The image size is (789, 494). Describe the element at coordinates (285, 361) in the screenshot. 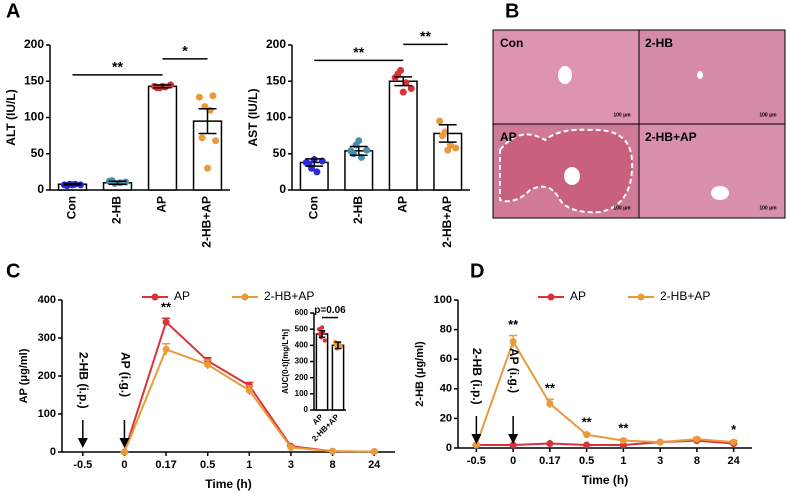

I see `y-axis-label: AUC(0-t)[mg/L*h]` at that location.